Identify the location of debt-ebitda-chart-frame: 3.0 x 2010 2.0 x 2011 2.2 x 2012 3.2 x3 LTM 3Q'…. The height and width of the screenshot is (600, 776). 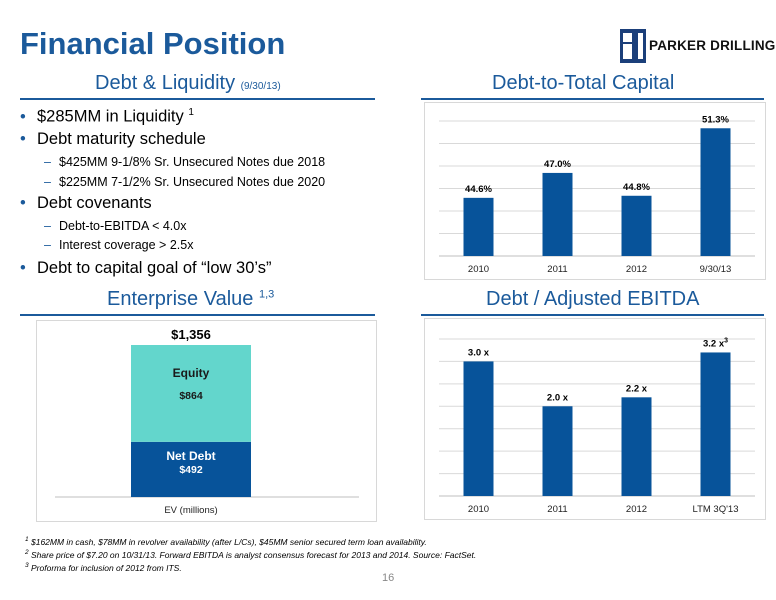
(595, 419).